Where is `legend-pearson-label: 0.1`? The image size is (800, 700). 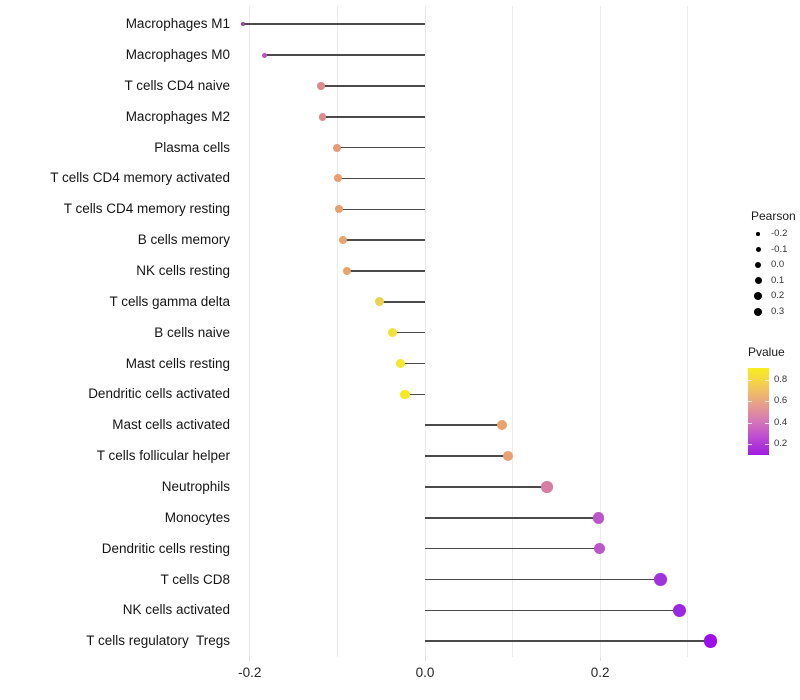 legend-pearson-label: 0.1 is located at coordinates (778, 280).